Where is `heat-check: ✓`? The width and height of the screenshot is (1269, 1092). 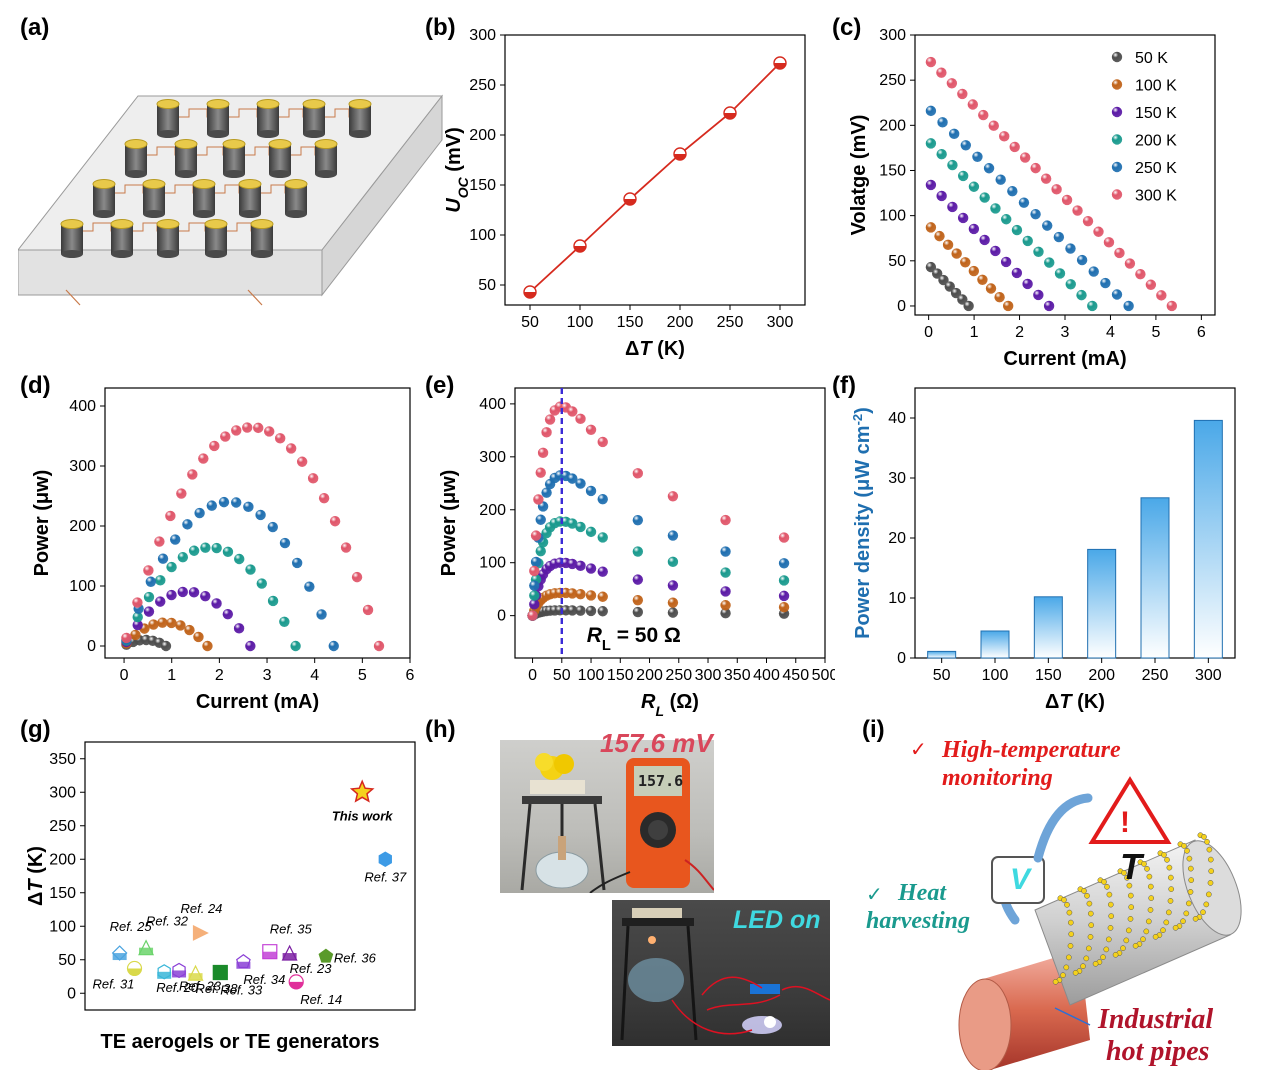
heat-check: ✓ is located at coordinates (874, 895).